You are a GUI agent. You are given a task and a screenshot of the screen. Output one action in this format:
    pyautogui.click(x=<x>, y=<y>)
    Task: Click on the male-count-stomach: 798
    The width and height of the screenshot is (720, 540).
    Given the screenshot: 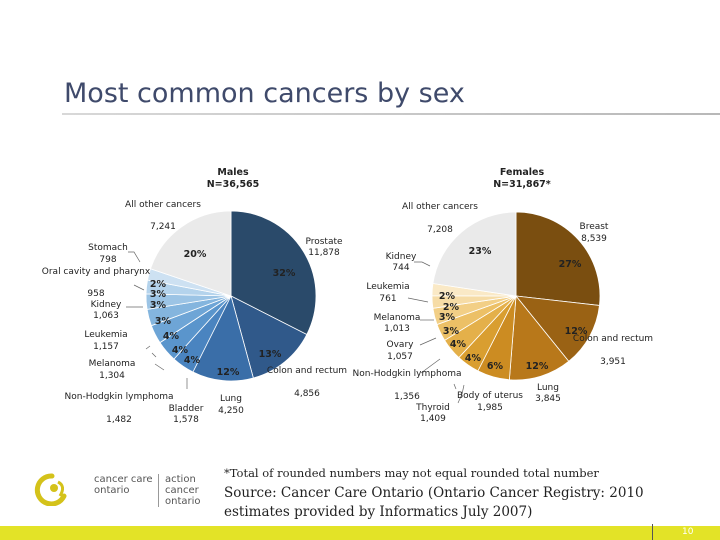 What is the action you would take?
    pyautogui.click(x=107, y=260)
    